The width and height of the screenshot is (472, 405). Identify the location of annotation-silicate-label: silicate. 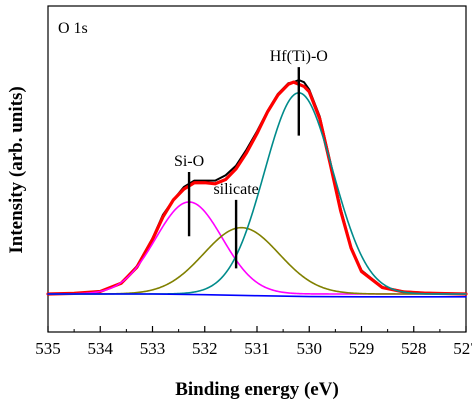
(235, 189).